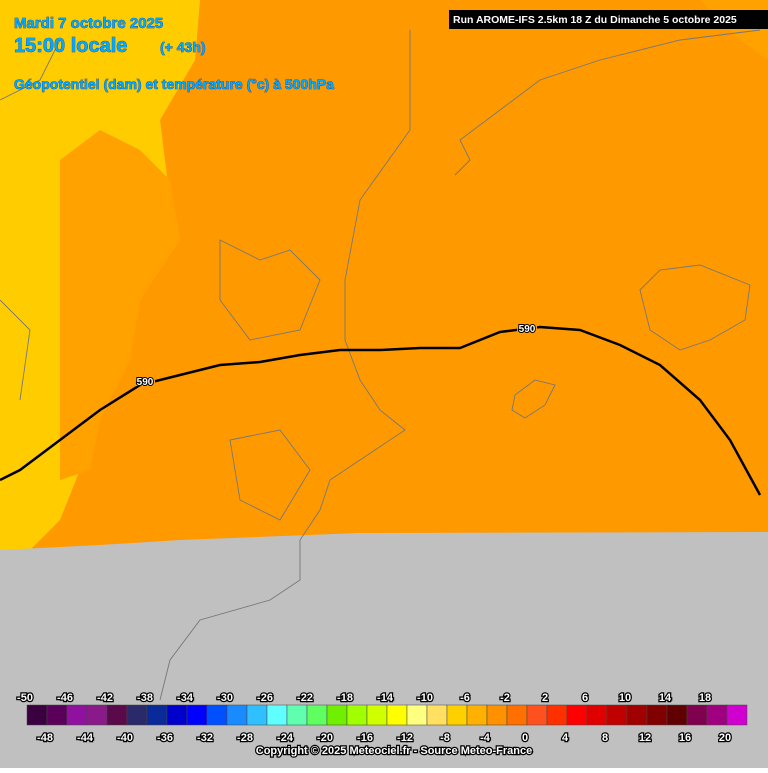 The width and height of the screenshot is (768, 773). I want to click on legend-label: 12, so click(645, 738).